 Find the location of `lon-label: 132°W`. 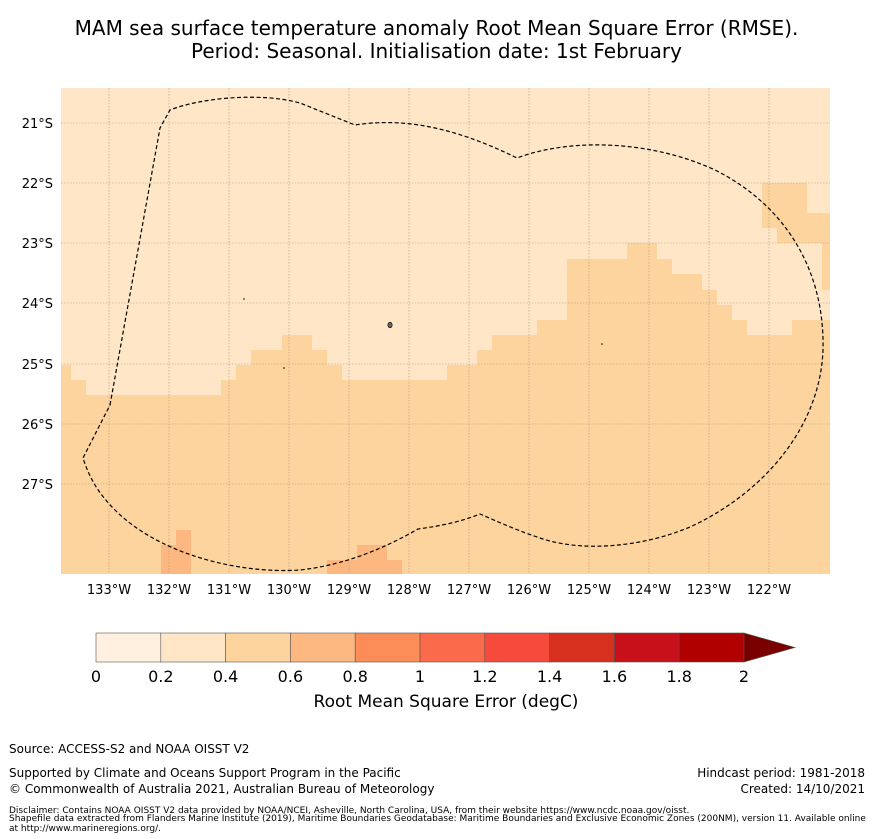

lon-label: 132°W is located at coordinates (169, 590).